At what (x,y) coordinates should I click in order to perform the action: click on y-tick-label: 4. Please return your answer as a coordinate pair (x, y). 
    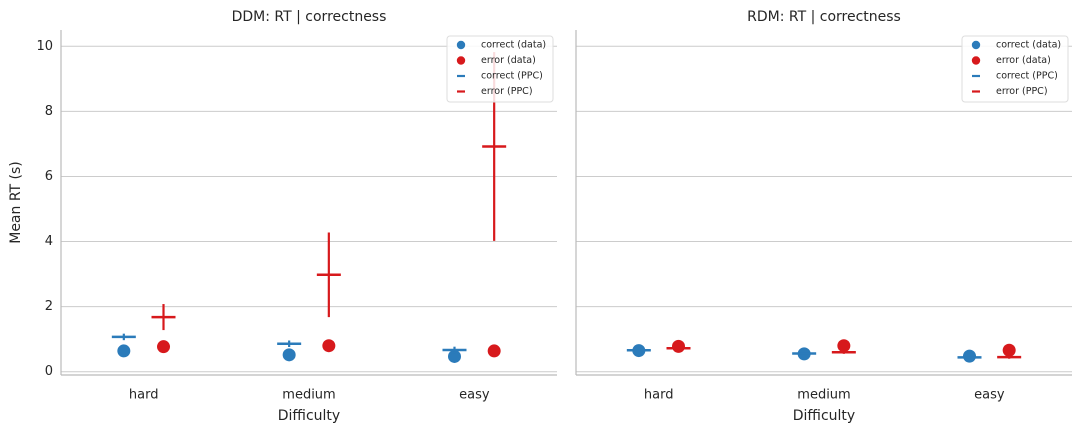
    Looking at the image, I should click on (49, 241).